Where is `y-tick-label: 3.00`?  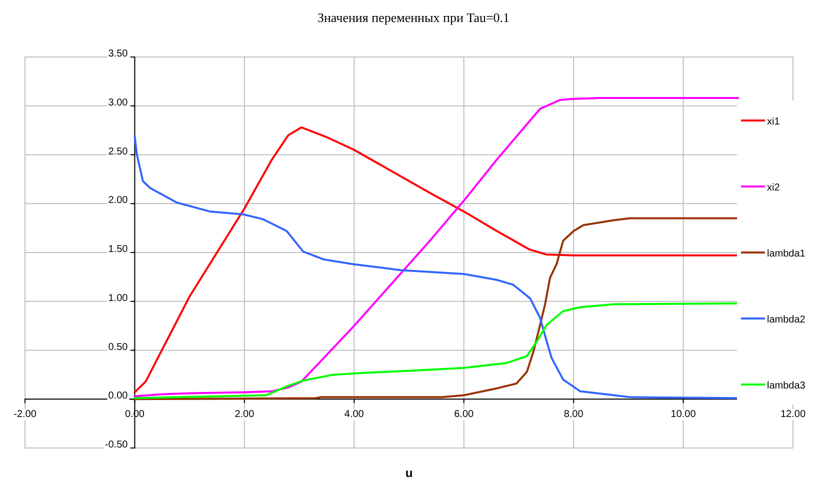 y-tick-label: 3.00 is located at coordinates (118, 102).